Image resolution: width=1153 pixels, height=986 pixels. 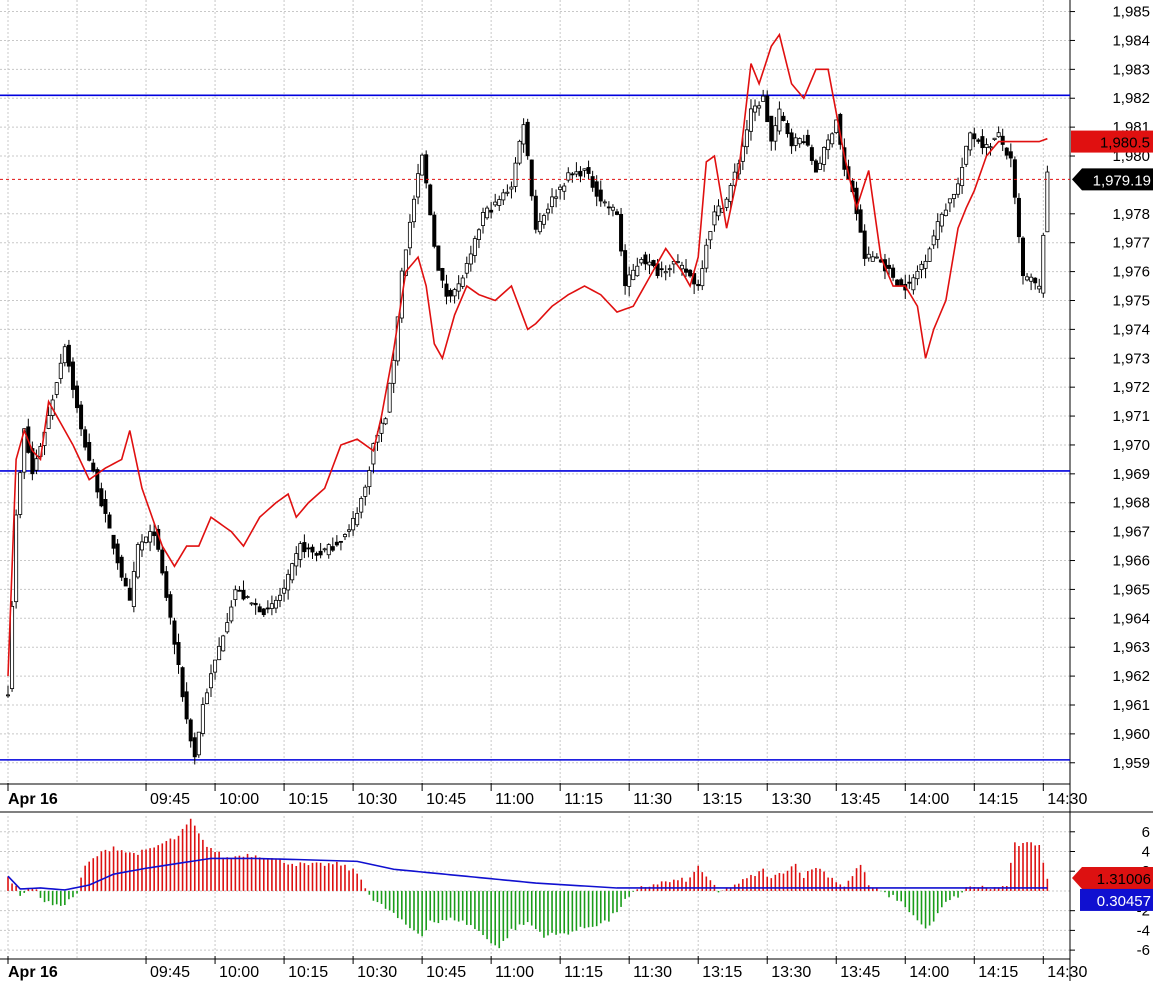 I want to click on price-tick-label: 1,982, so click(x=1131, y=98).